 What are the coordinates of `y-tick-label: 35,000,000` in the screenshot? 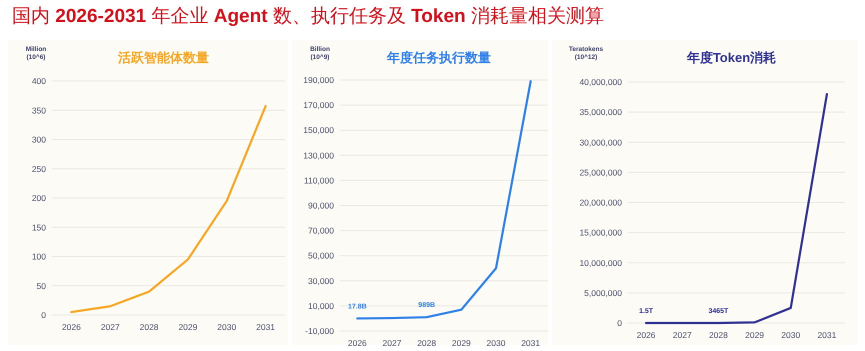 It's located at (600, 112).